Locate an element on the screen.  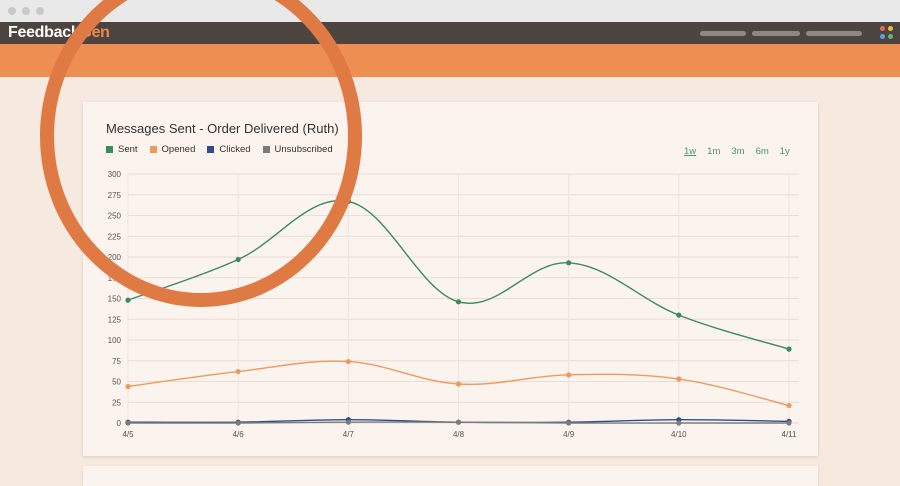
range-selector: 1w 1m 3m 6m 1y is located at coordinates (737, 151).